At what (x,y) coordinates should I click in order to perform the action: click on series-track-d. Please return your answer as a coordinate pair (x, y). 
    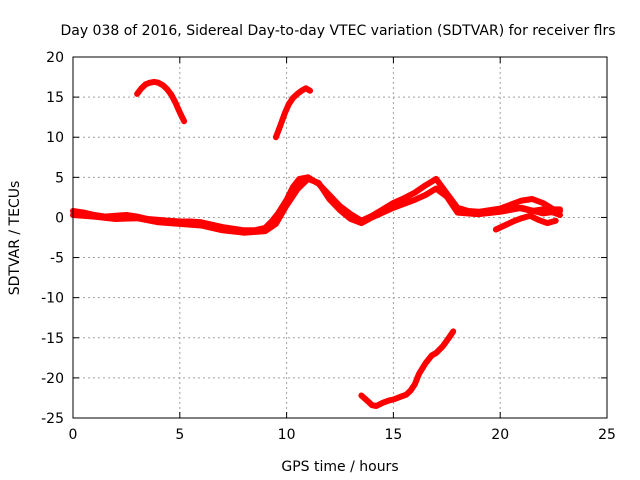
    Looking at the image, I should click on (293, 113).